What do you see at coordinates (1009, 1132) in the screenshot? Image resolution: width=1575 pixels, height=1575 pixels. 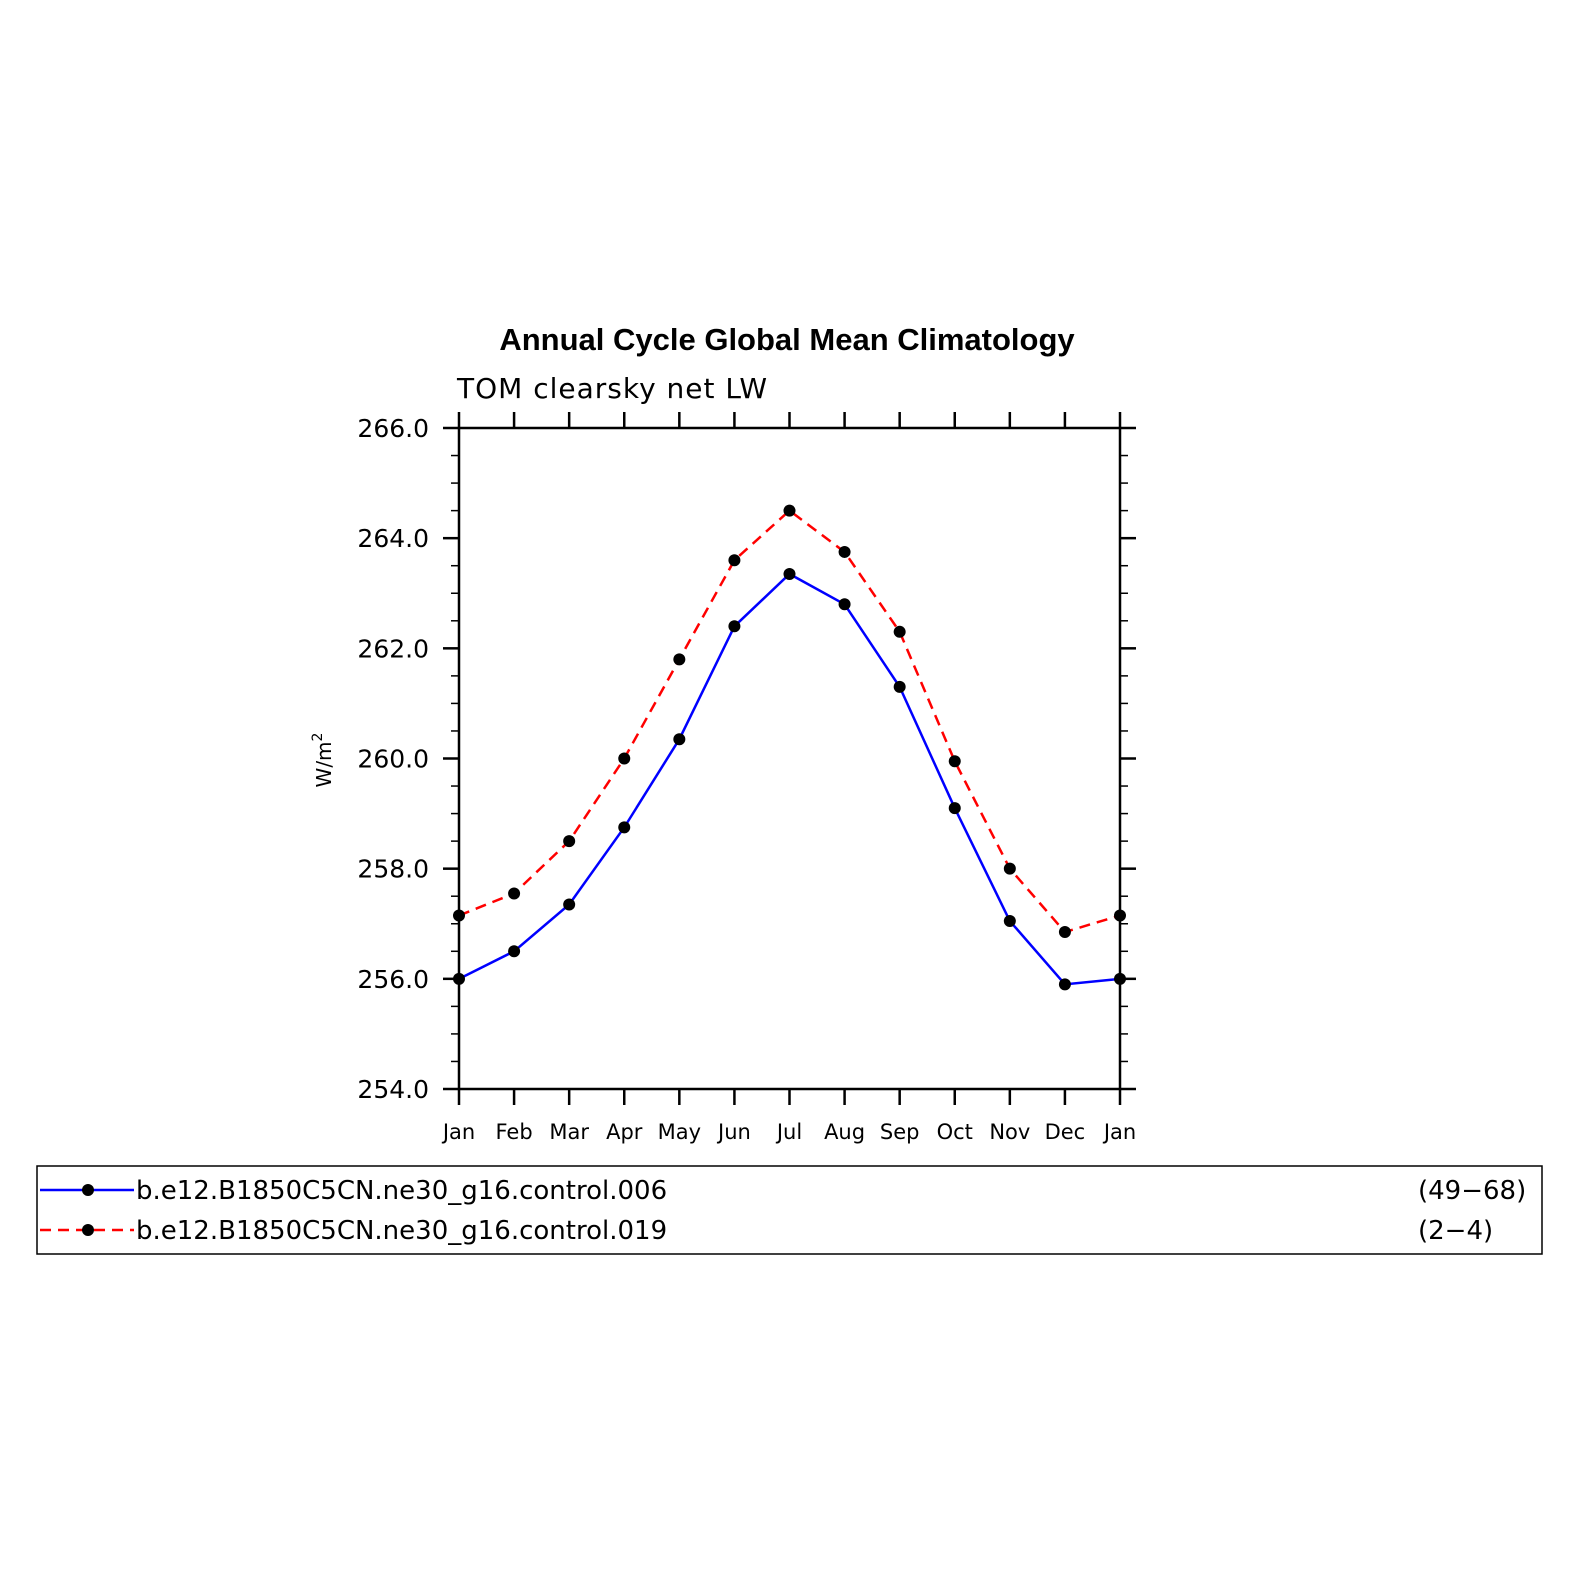 I see `x-tick-label: Nov` at bounding box center [1009, 1132].